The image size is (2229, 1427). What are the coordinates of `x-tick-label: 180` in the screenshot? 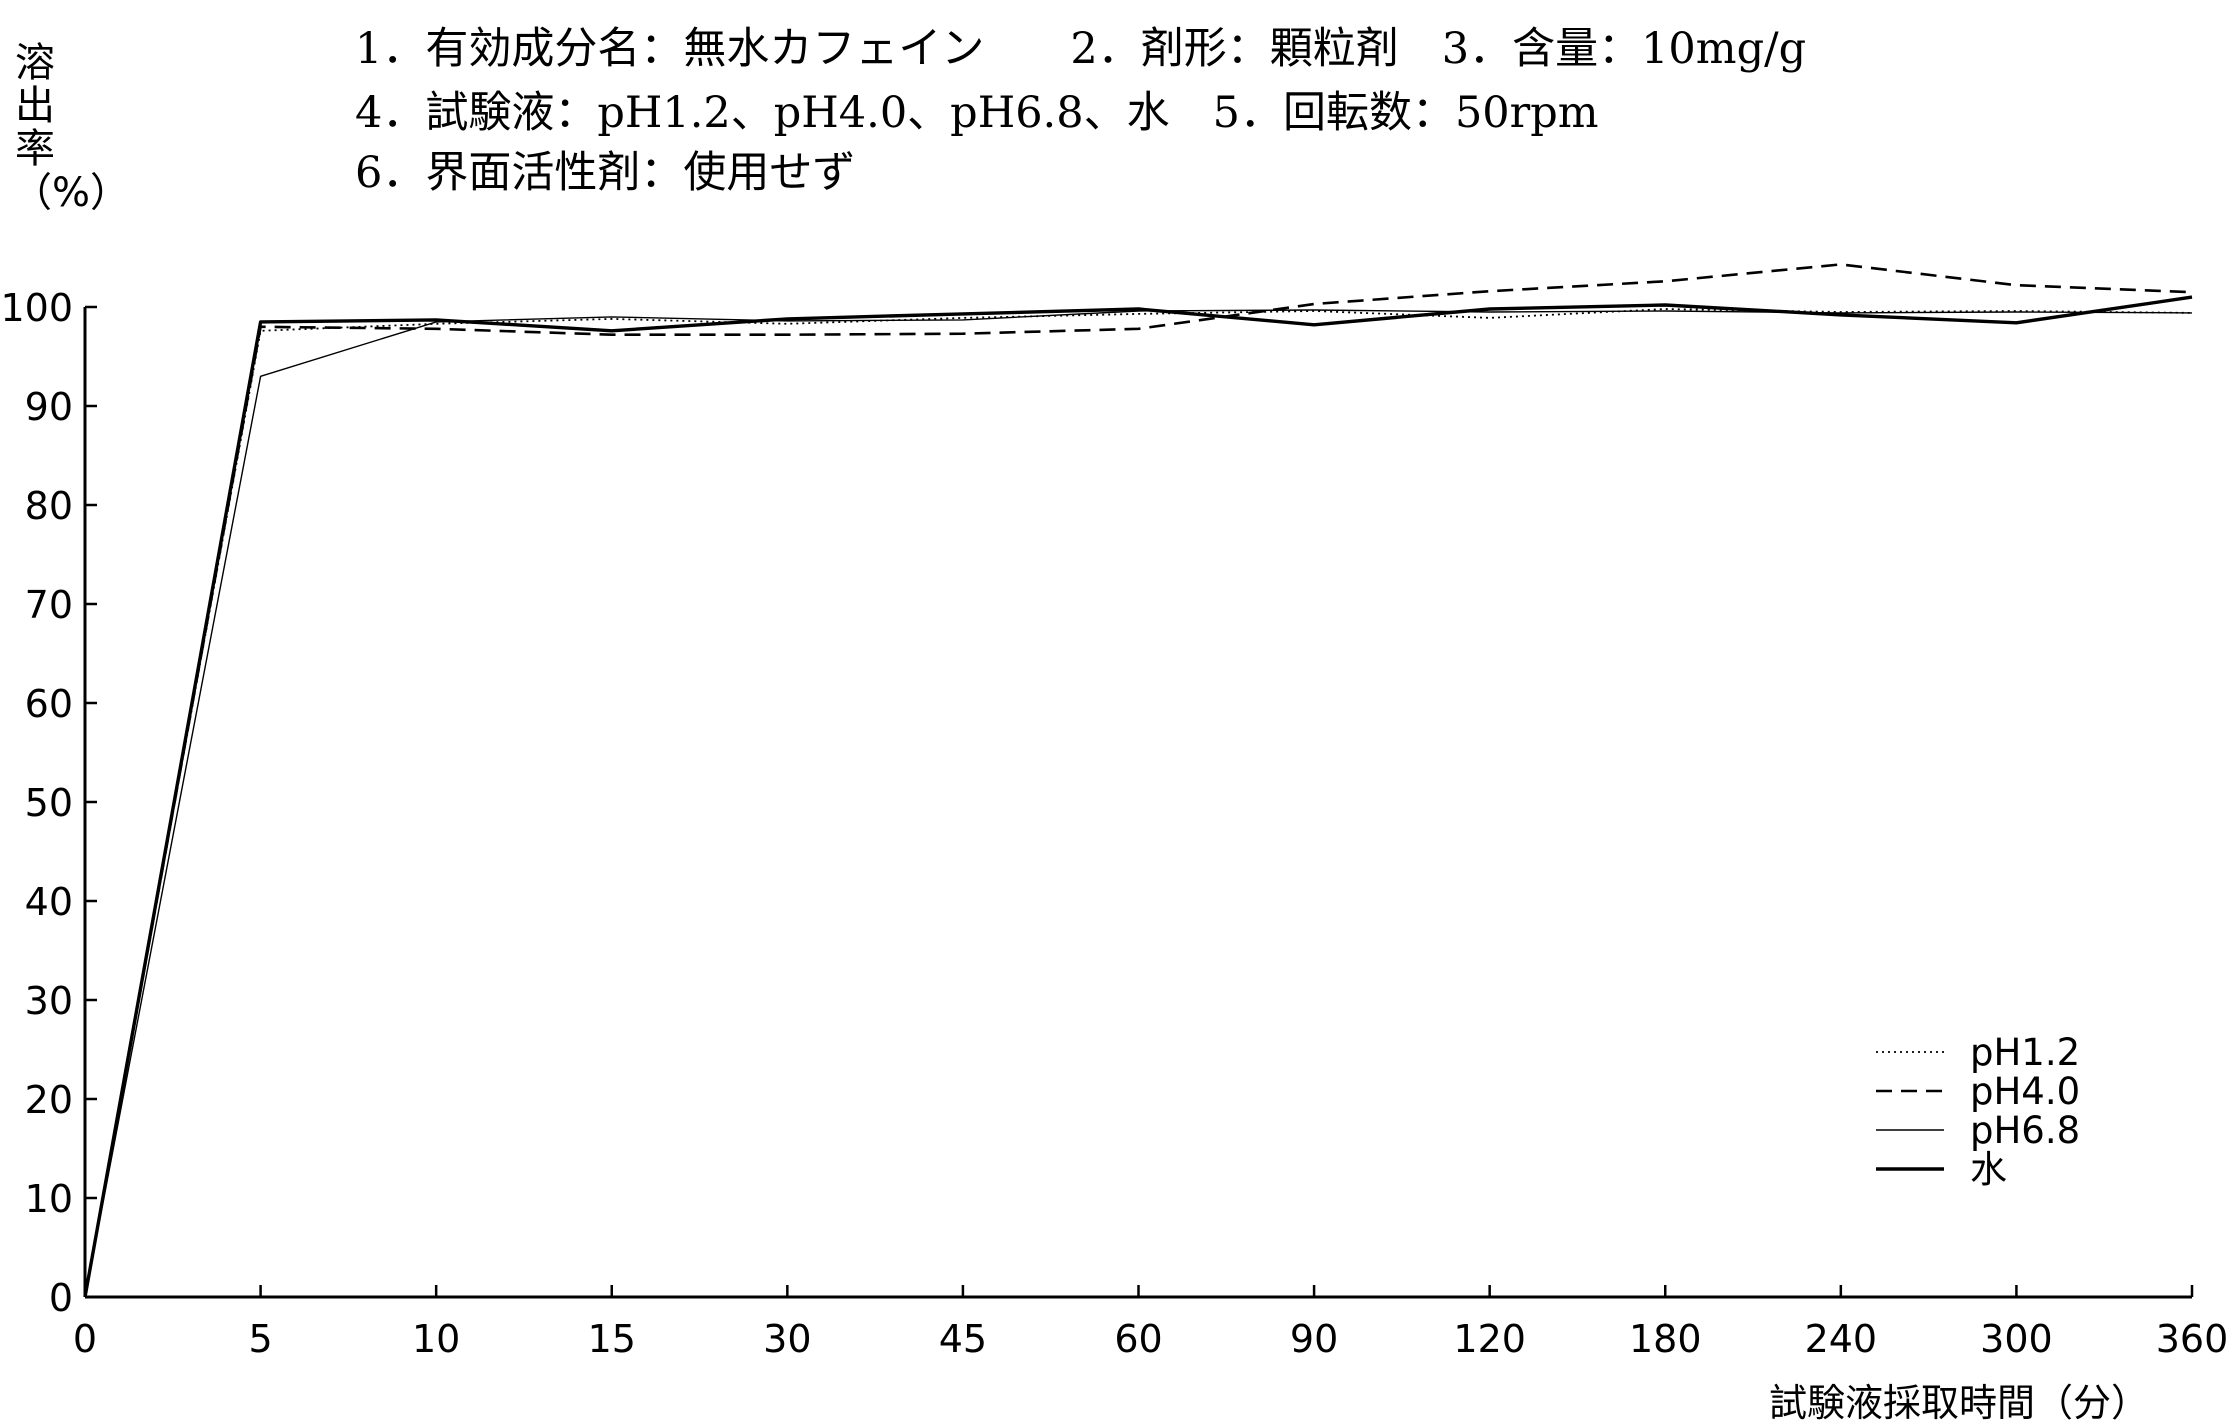 It's located at (1665, 1339).